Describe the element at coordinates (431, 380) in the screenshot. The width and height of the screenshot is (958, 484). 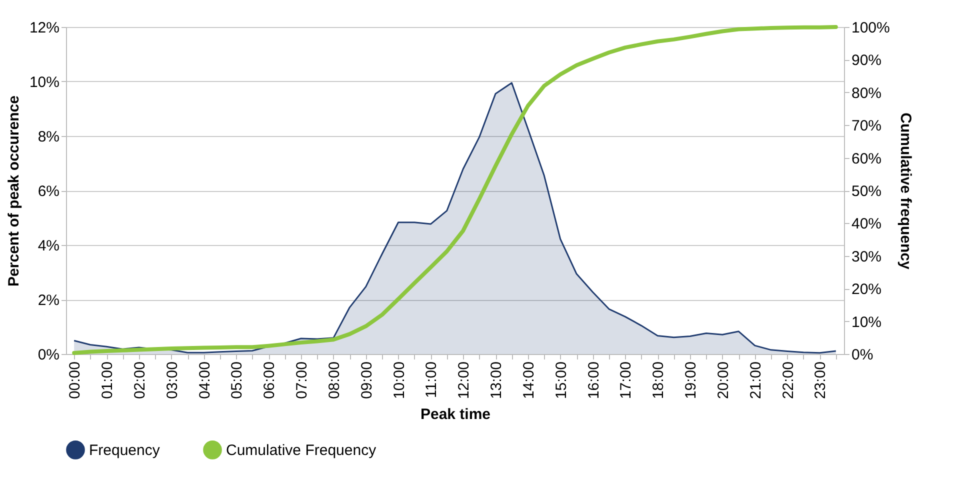
I see `x-tick-label: 11:00` at that location.